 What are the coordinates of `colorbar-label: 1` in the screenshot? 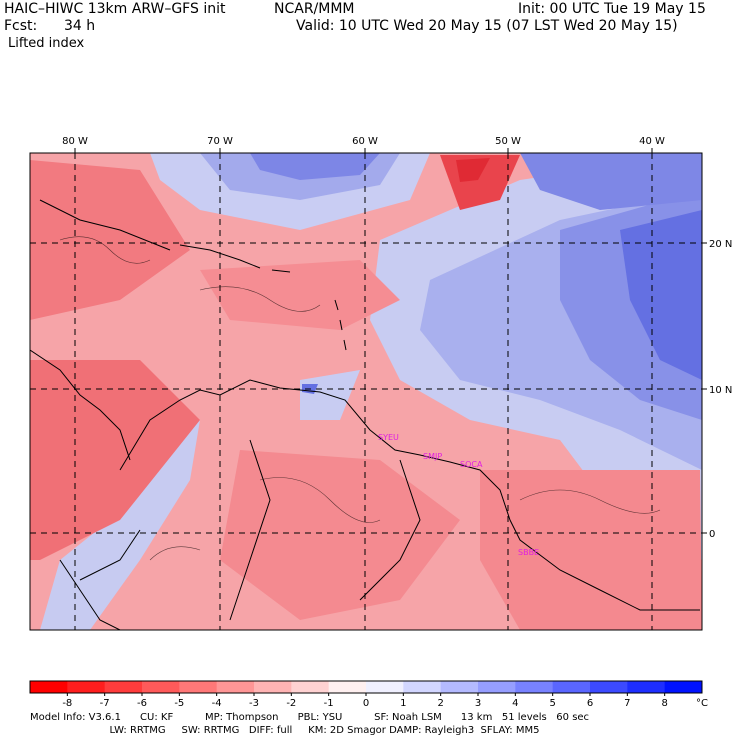 It's located at (403, 703).